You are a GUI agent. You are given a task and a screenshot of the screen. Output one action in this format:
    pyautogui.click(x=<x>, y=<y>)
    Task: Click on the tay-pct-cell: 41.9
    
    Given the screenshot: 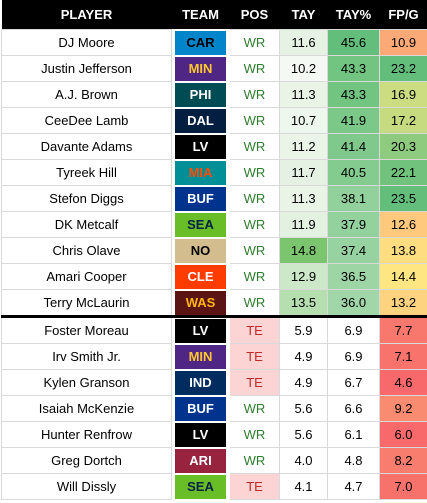 What is the action you would take?
    pyautogui.click(x=353, y=120)
    